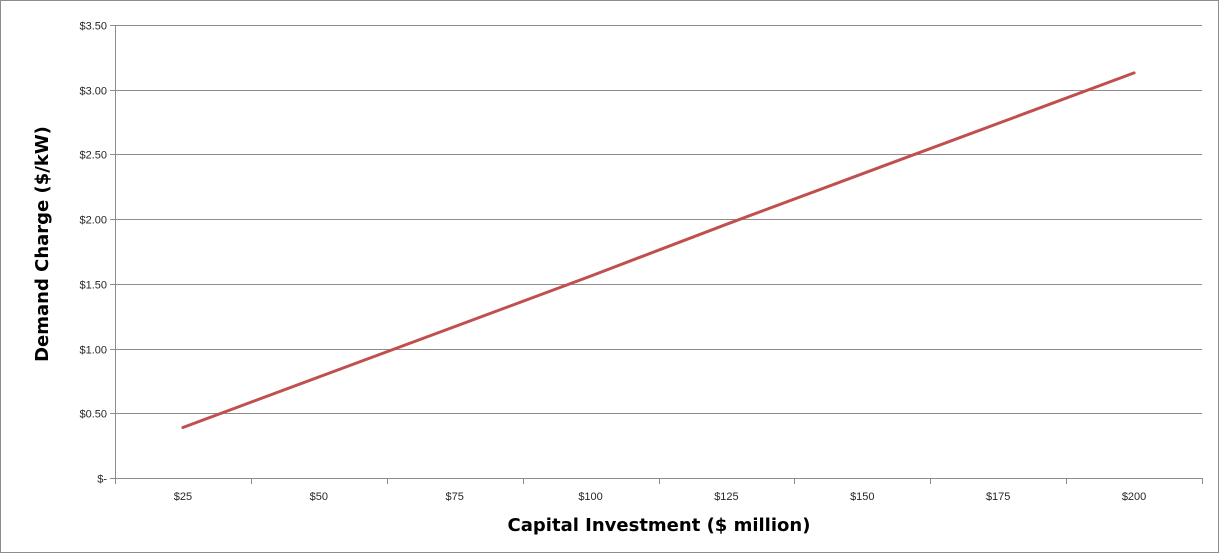 This screenshot has width=1219, height=554. Describe the element at coordinates (93, 156) in the screenshot. I see `y-tick-label: $2.50` at that location.